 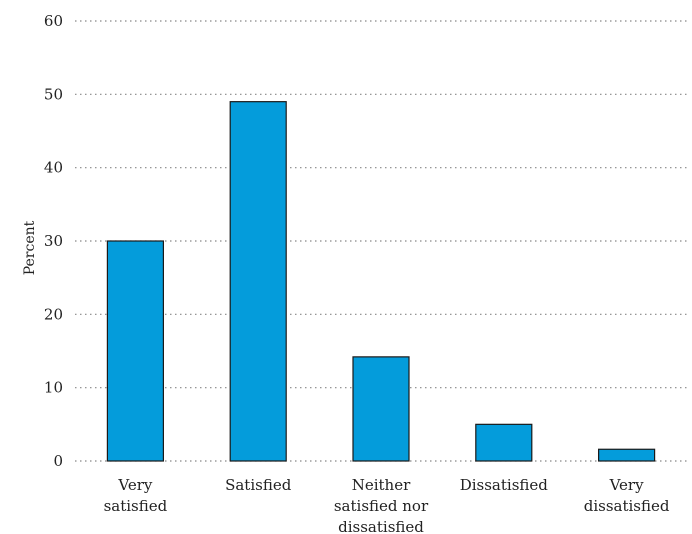 I want to click on x-tick-label-line: Dissatisfied, so click(x=504, y=485).